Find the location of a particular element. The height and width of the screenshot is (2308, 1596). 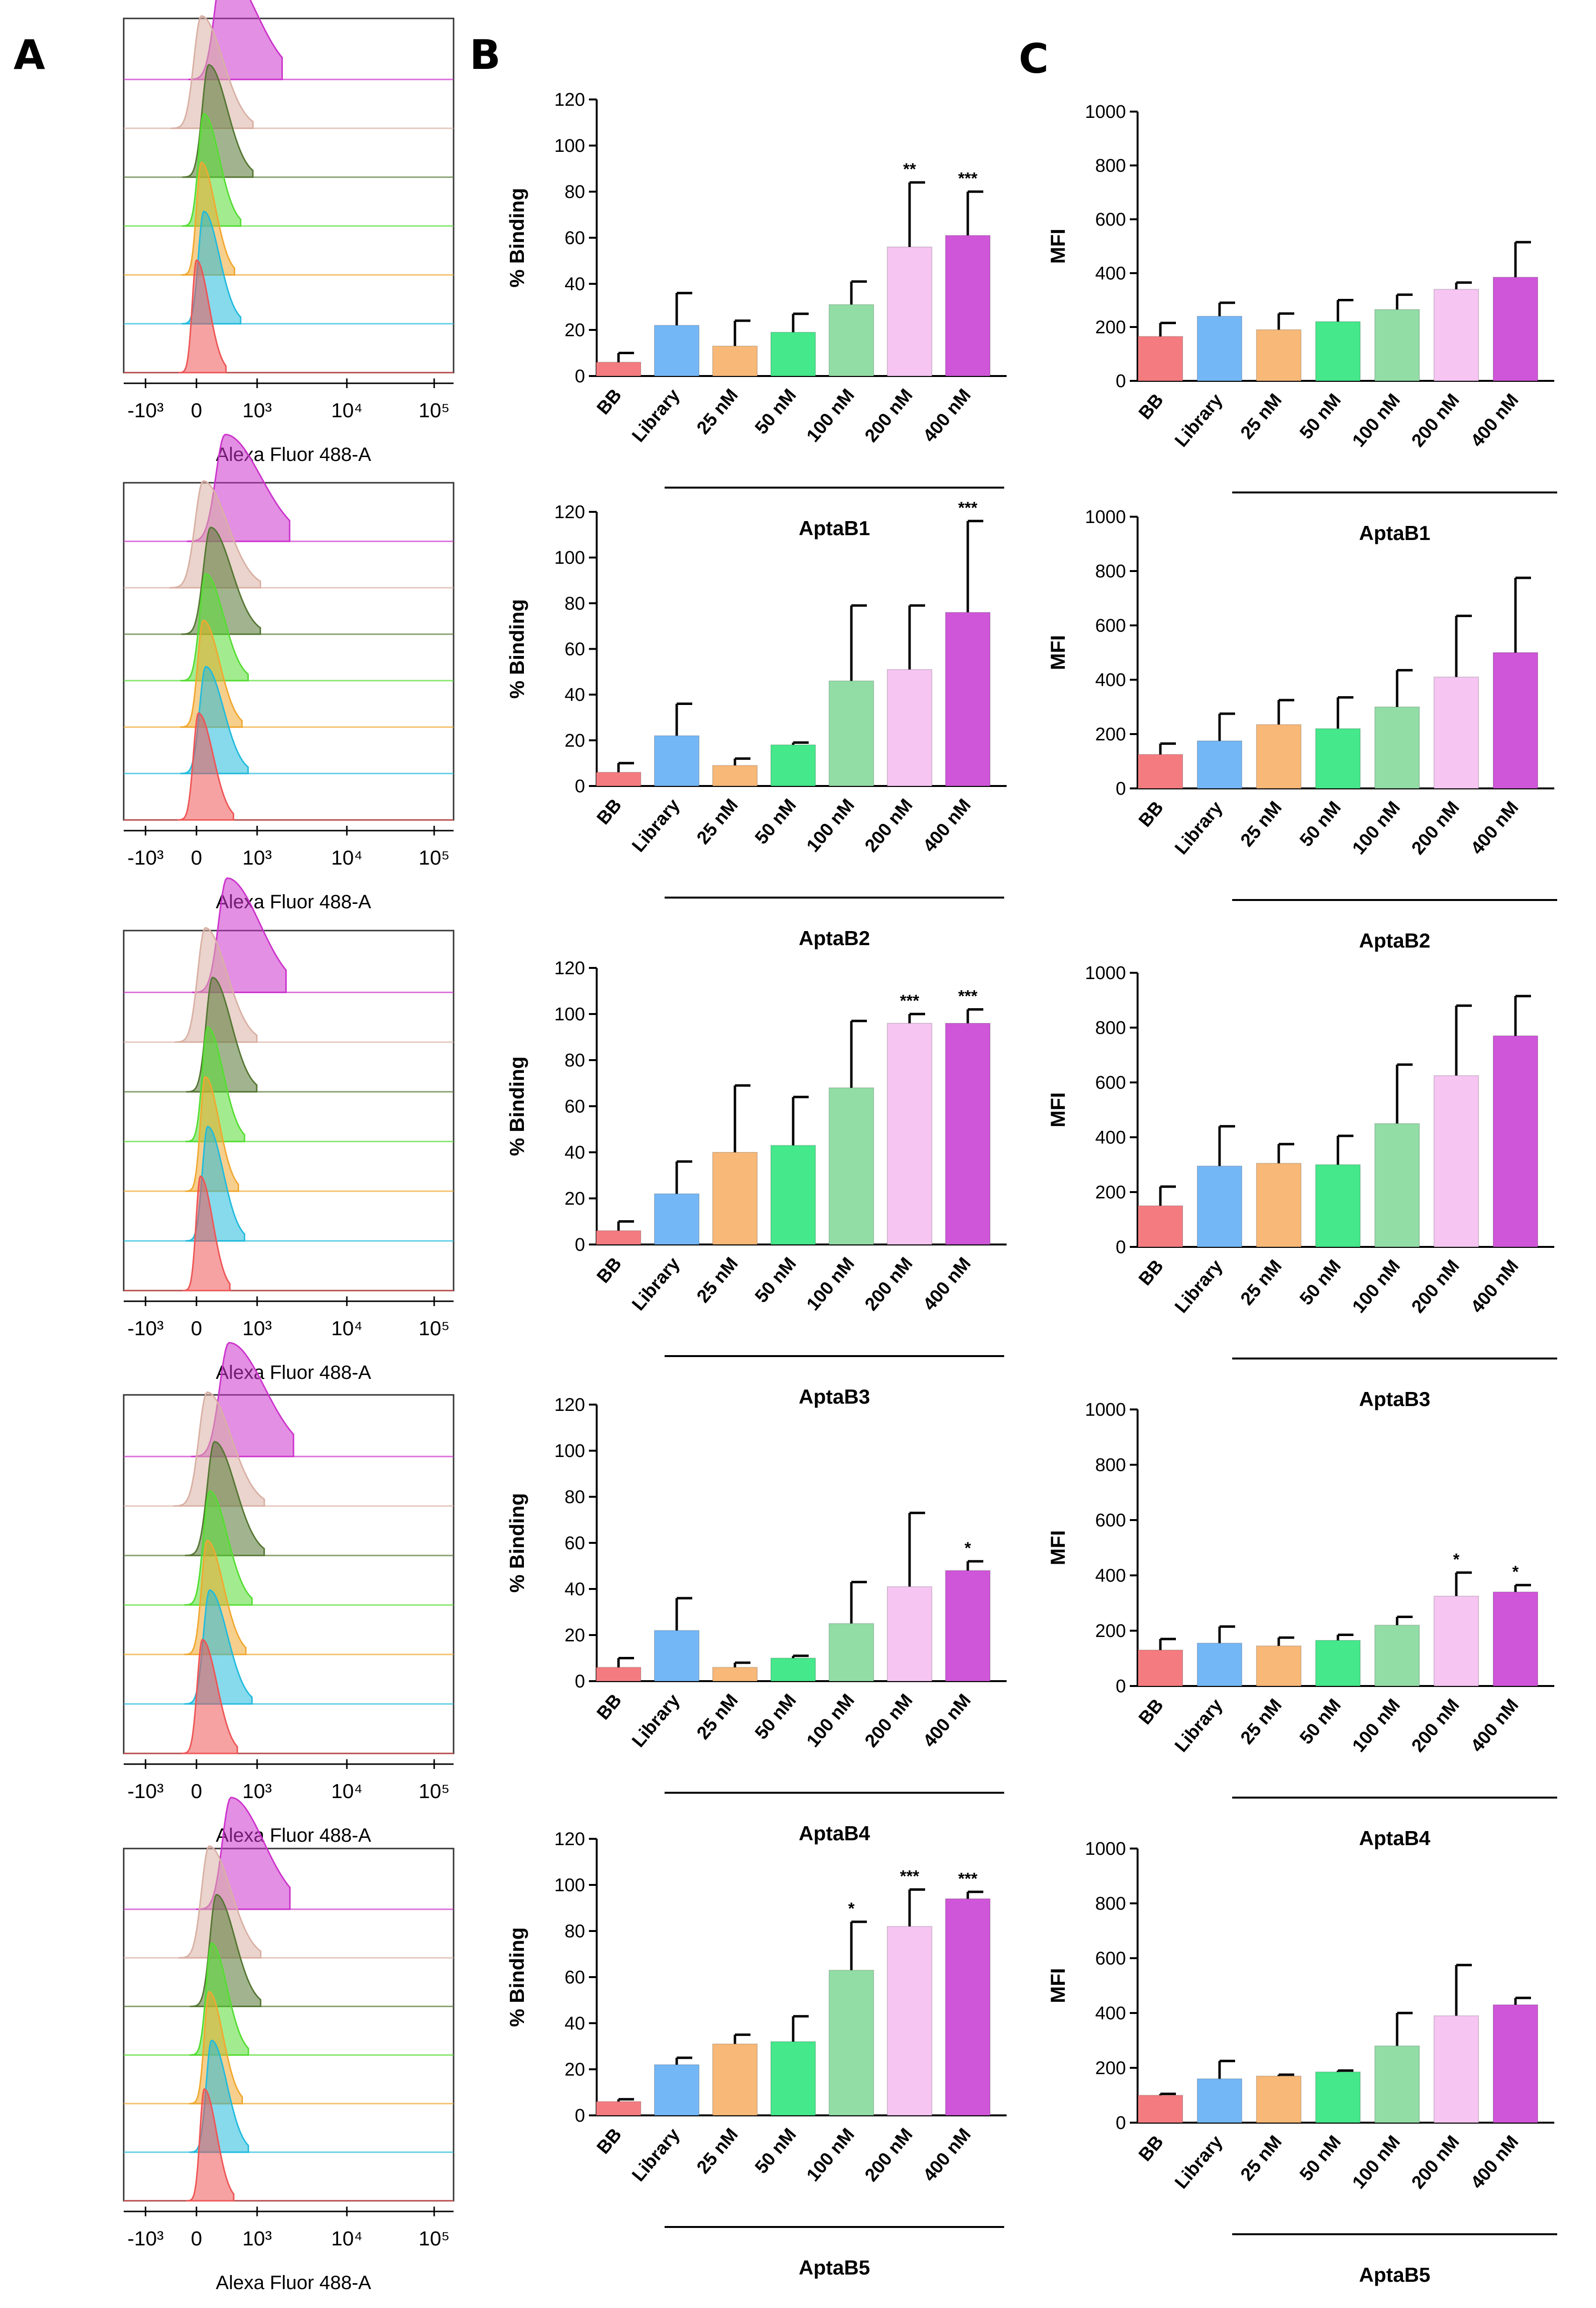

chart-title: AptaB3 is located at coordinates (1394, 1399).